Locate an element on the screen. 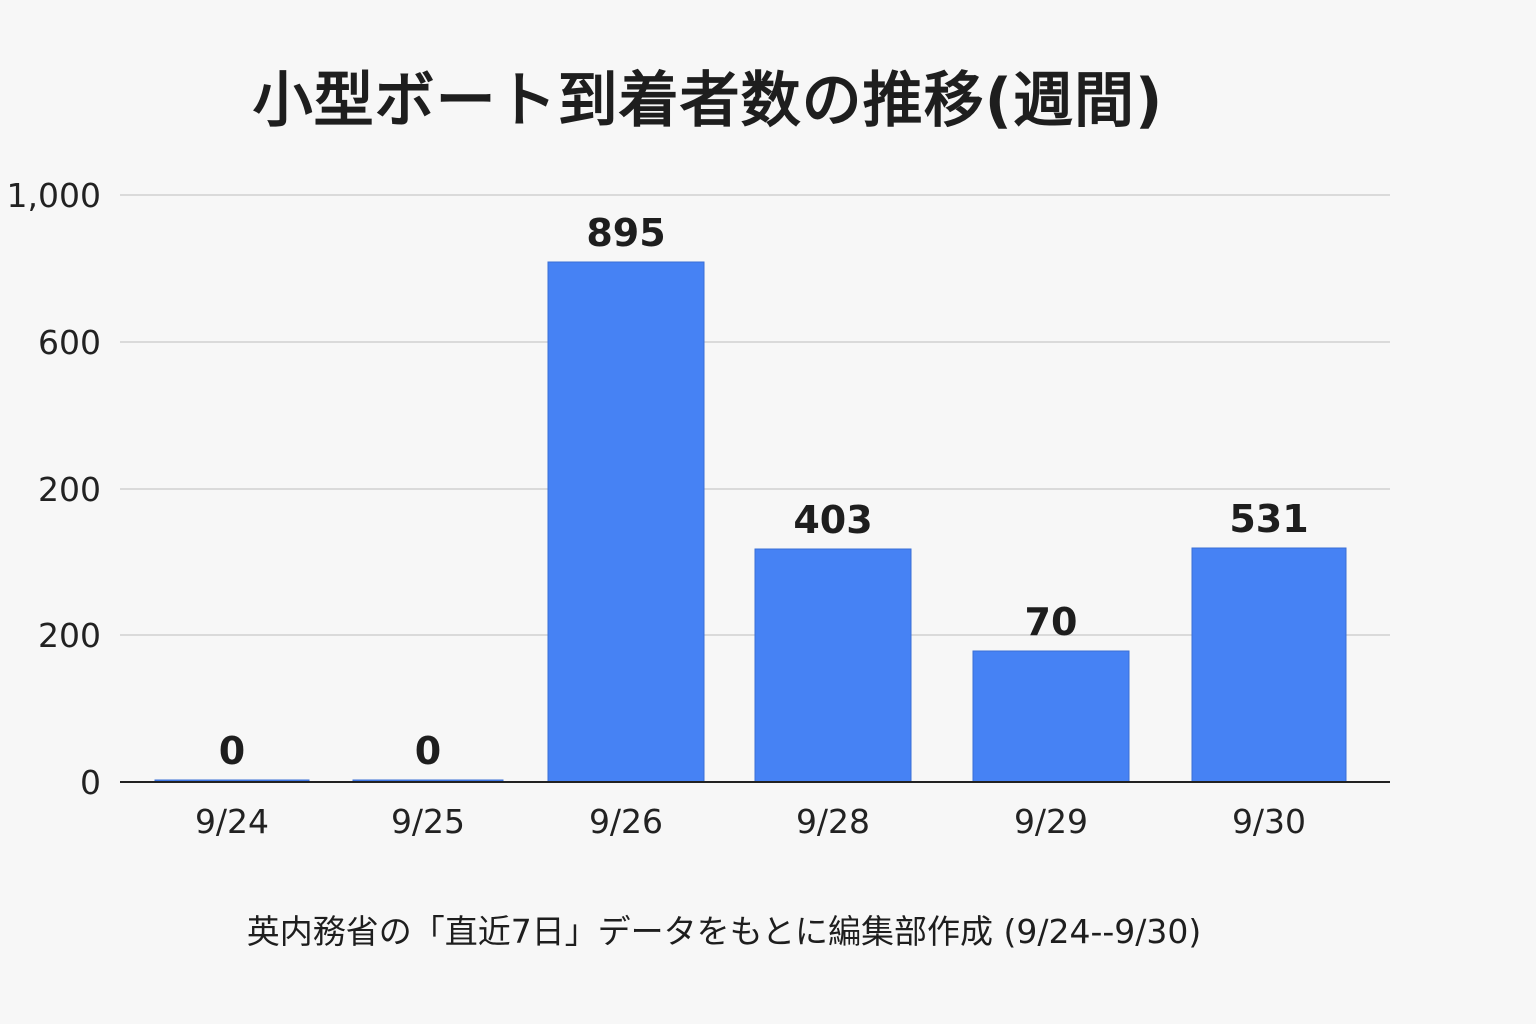 The image size is (1536, 1024). x-tick-label: 9/30 is located at coordinates (1269, 821).